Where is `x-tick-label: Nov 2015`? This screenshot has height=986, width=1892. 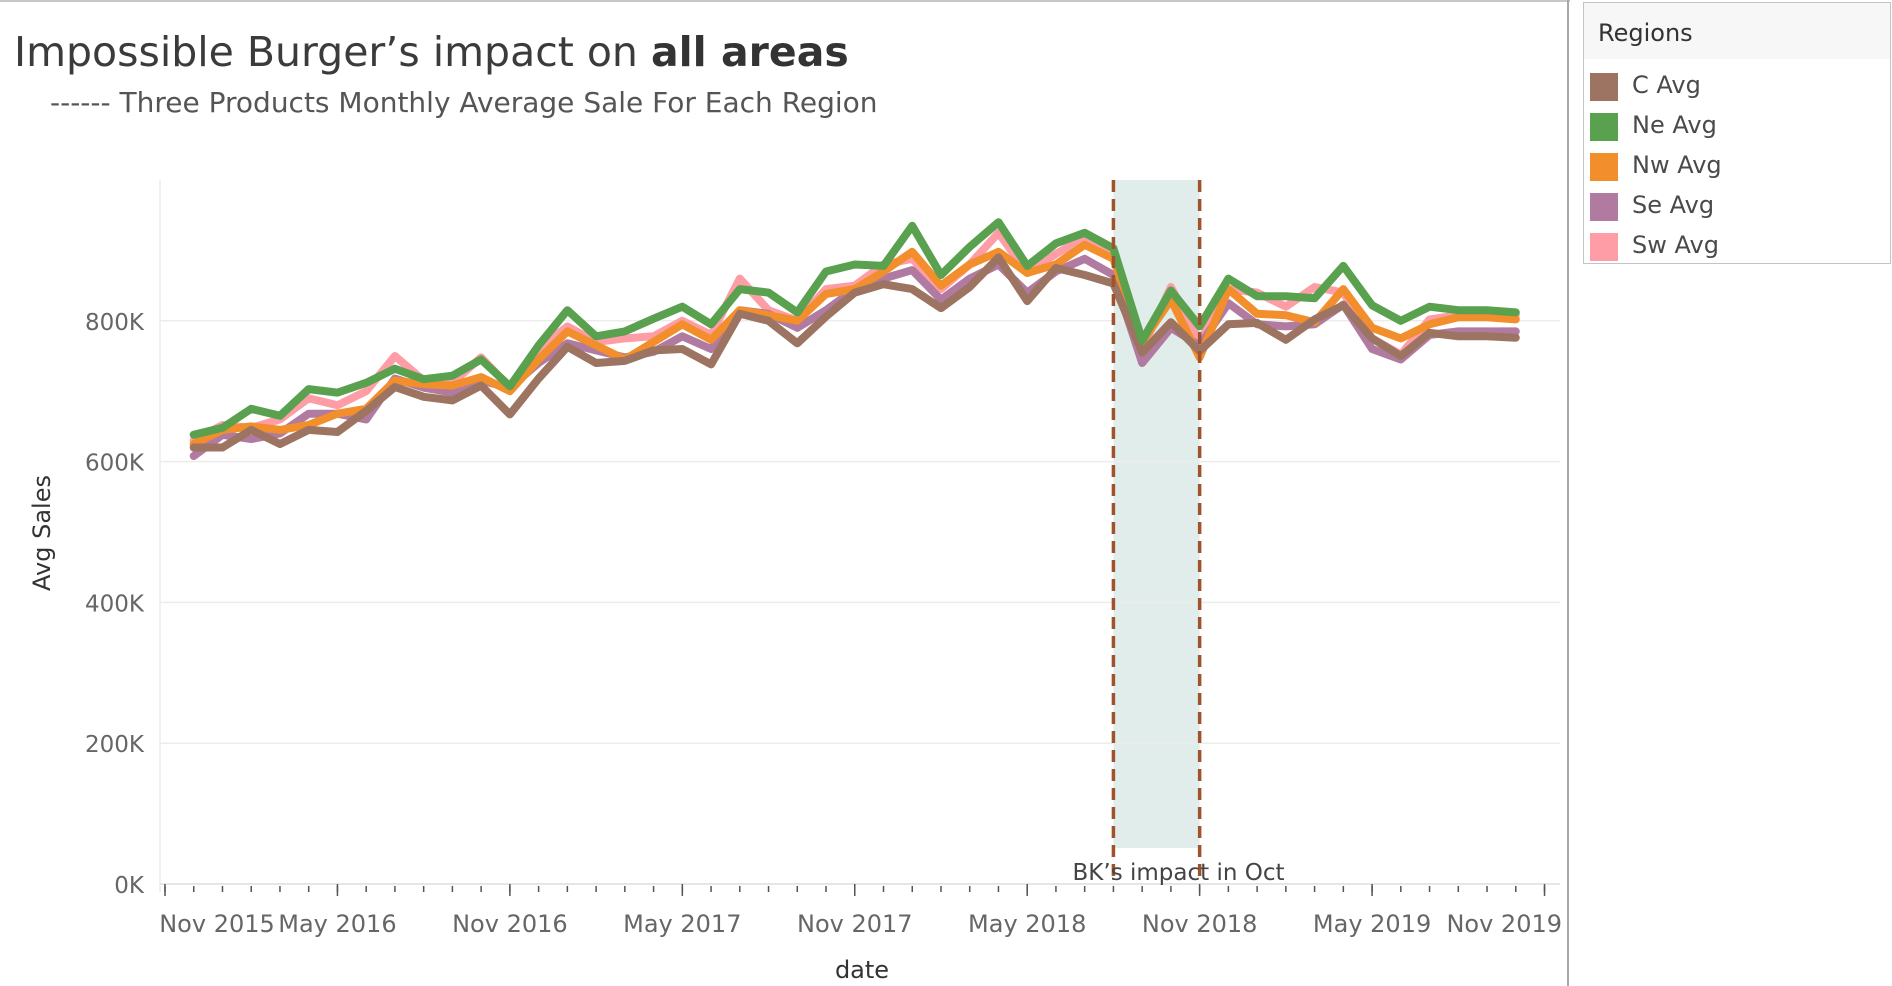
x-tick-label: Nov 2015 is located at coordinates (217, 924).